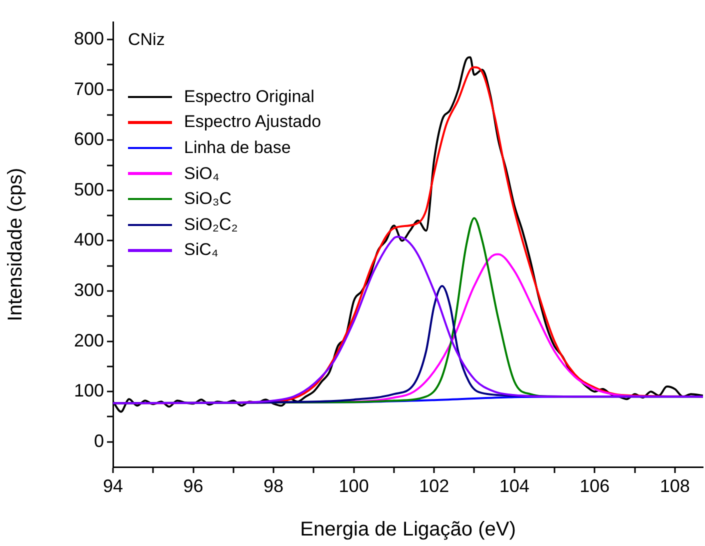 The image size is (705, 546). Describe the element at coordinates (89, 340) in the screenshot. I see `y-tick-label: 200` at that location.